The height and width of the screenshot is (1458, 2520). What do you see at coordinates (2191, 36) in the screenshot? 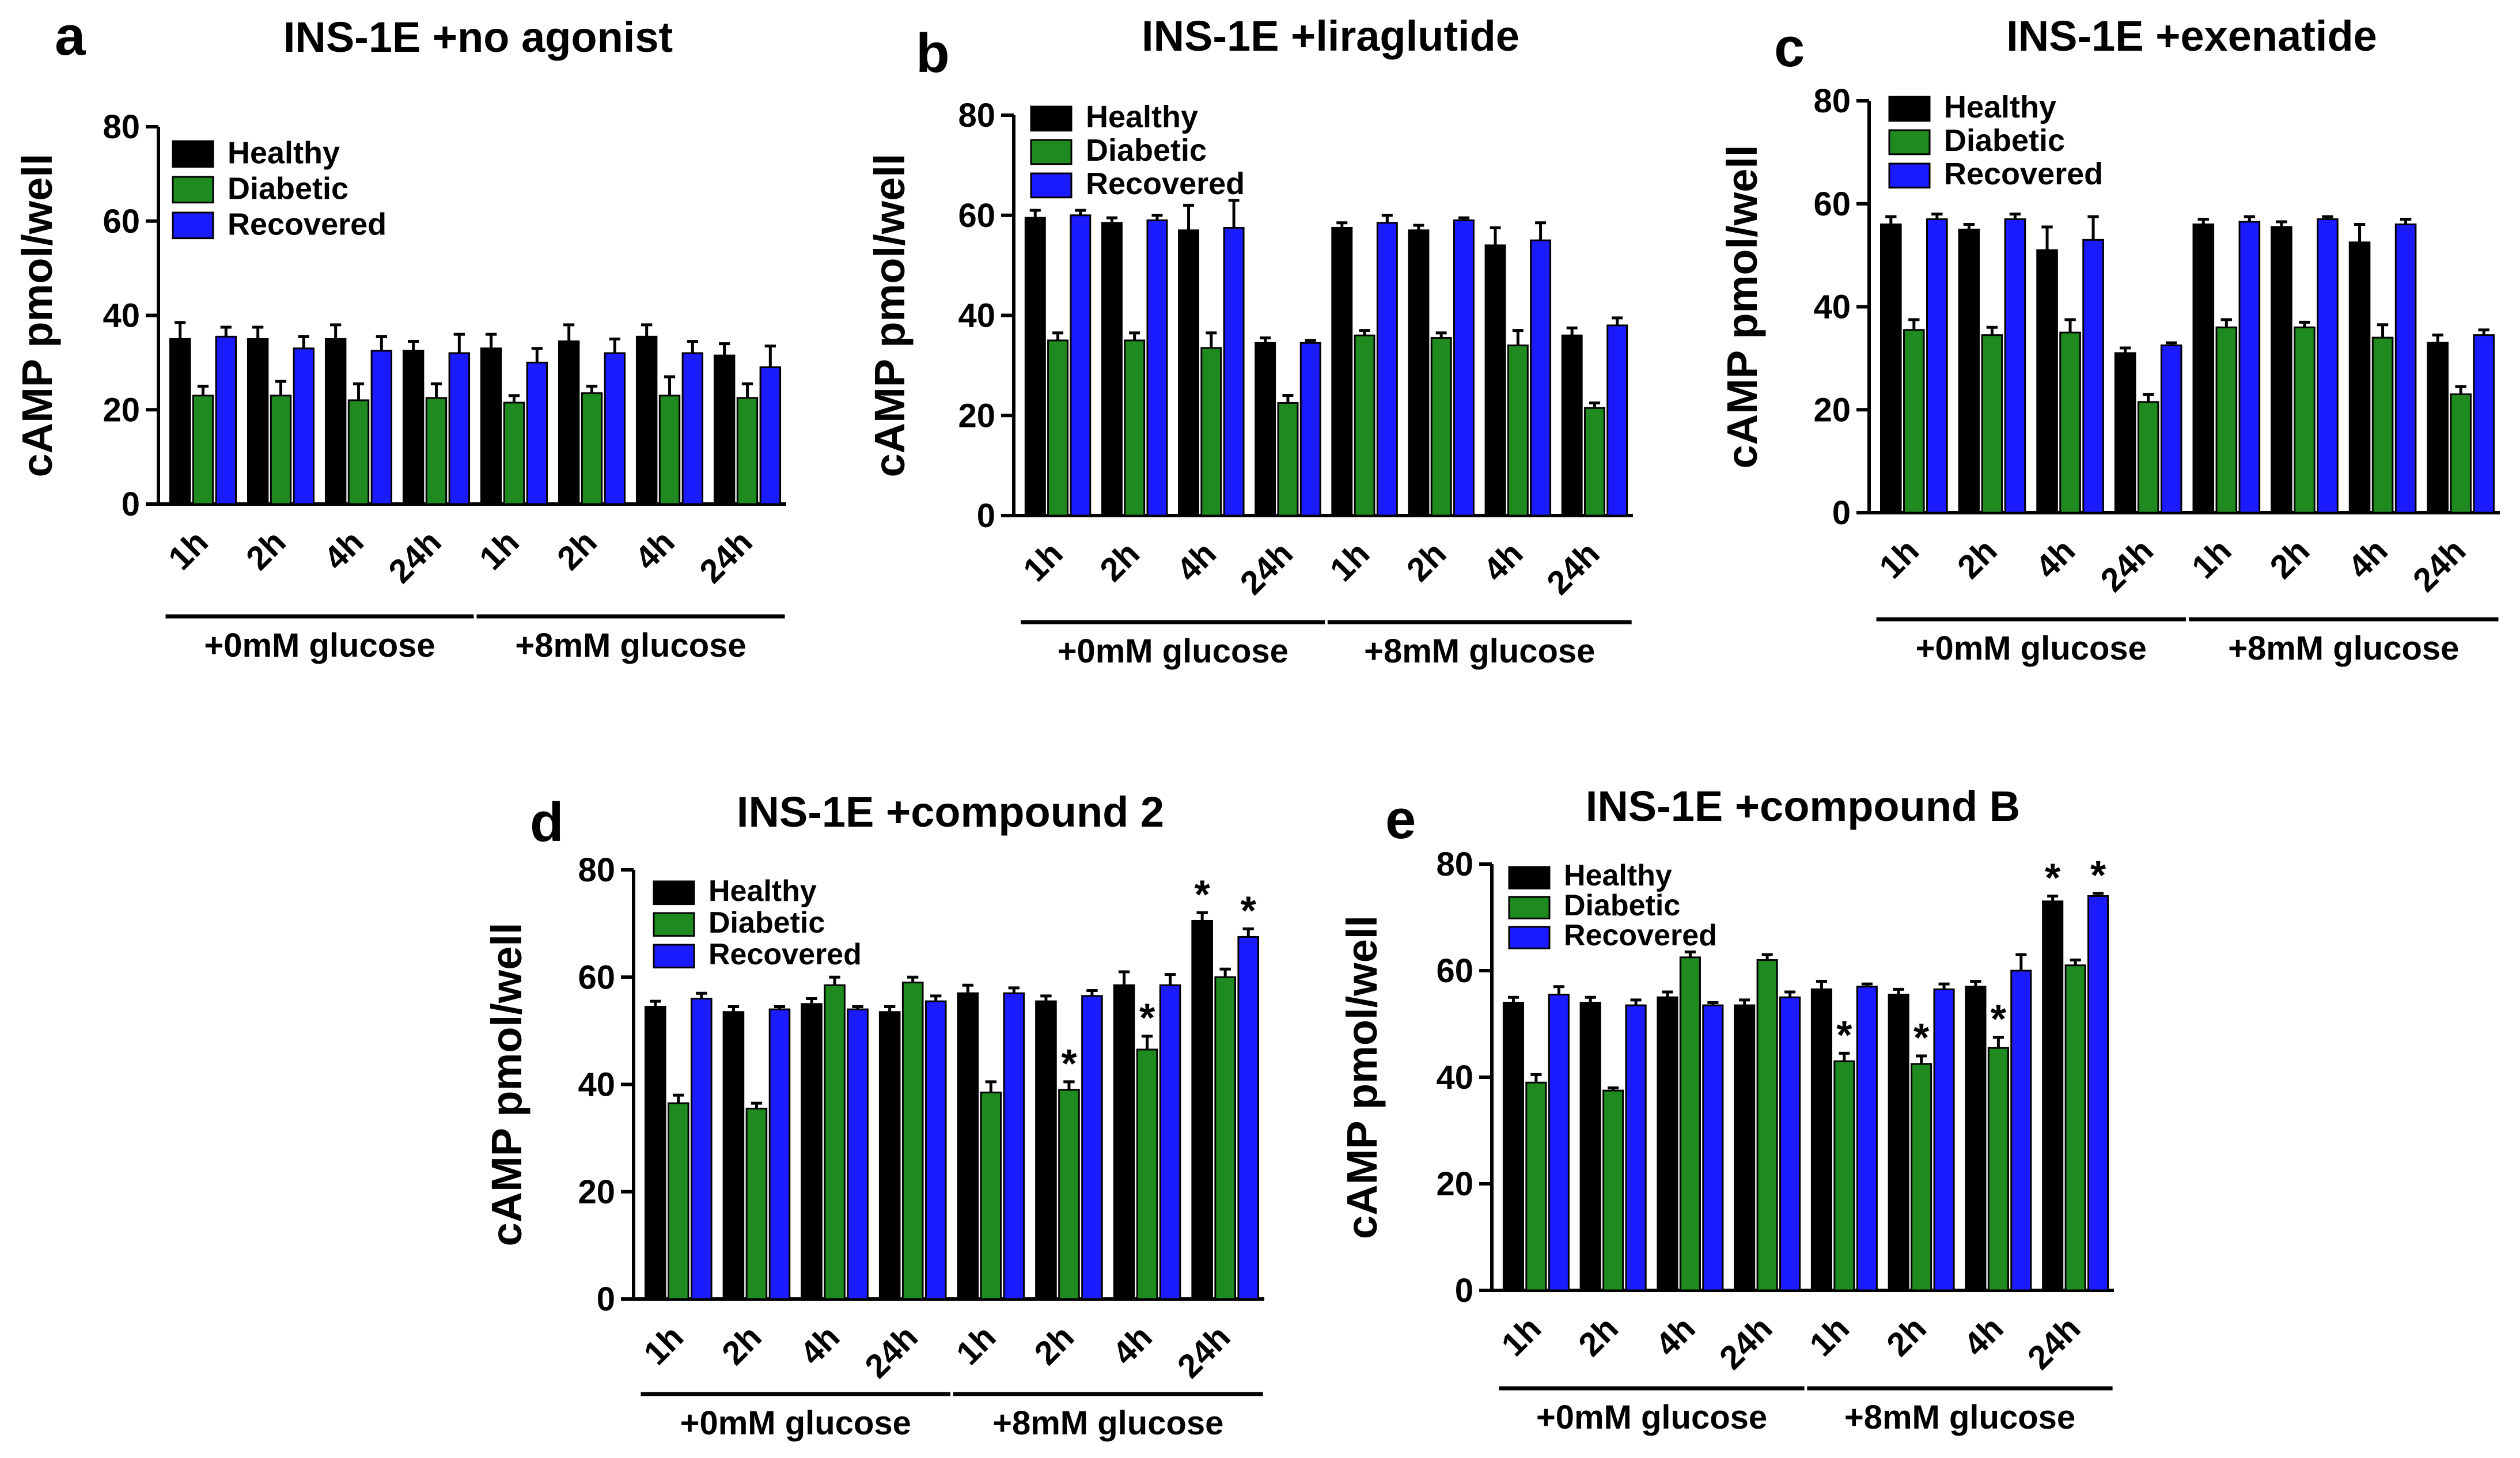
I see `chart-title: INS-1E +exenatide` at bounding box center [2191, 36].